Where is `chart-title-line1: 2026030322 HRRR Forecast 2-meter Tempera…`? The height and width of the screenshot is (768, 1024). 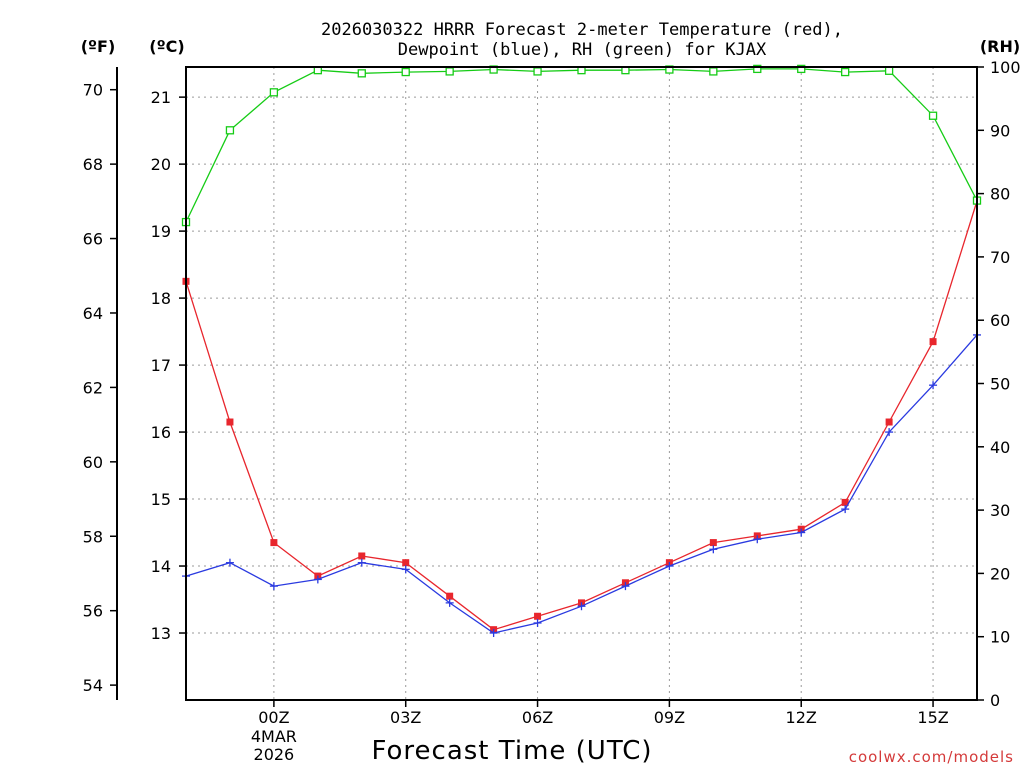
chart-title-line1: 2026030322 HRRR Forecast 2-meter Tempera… is located at coordinates (582, 30).